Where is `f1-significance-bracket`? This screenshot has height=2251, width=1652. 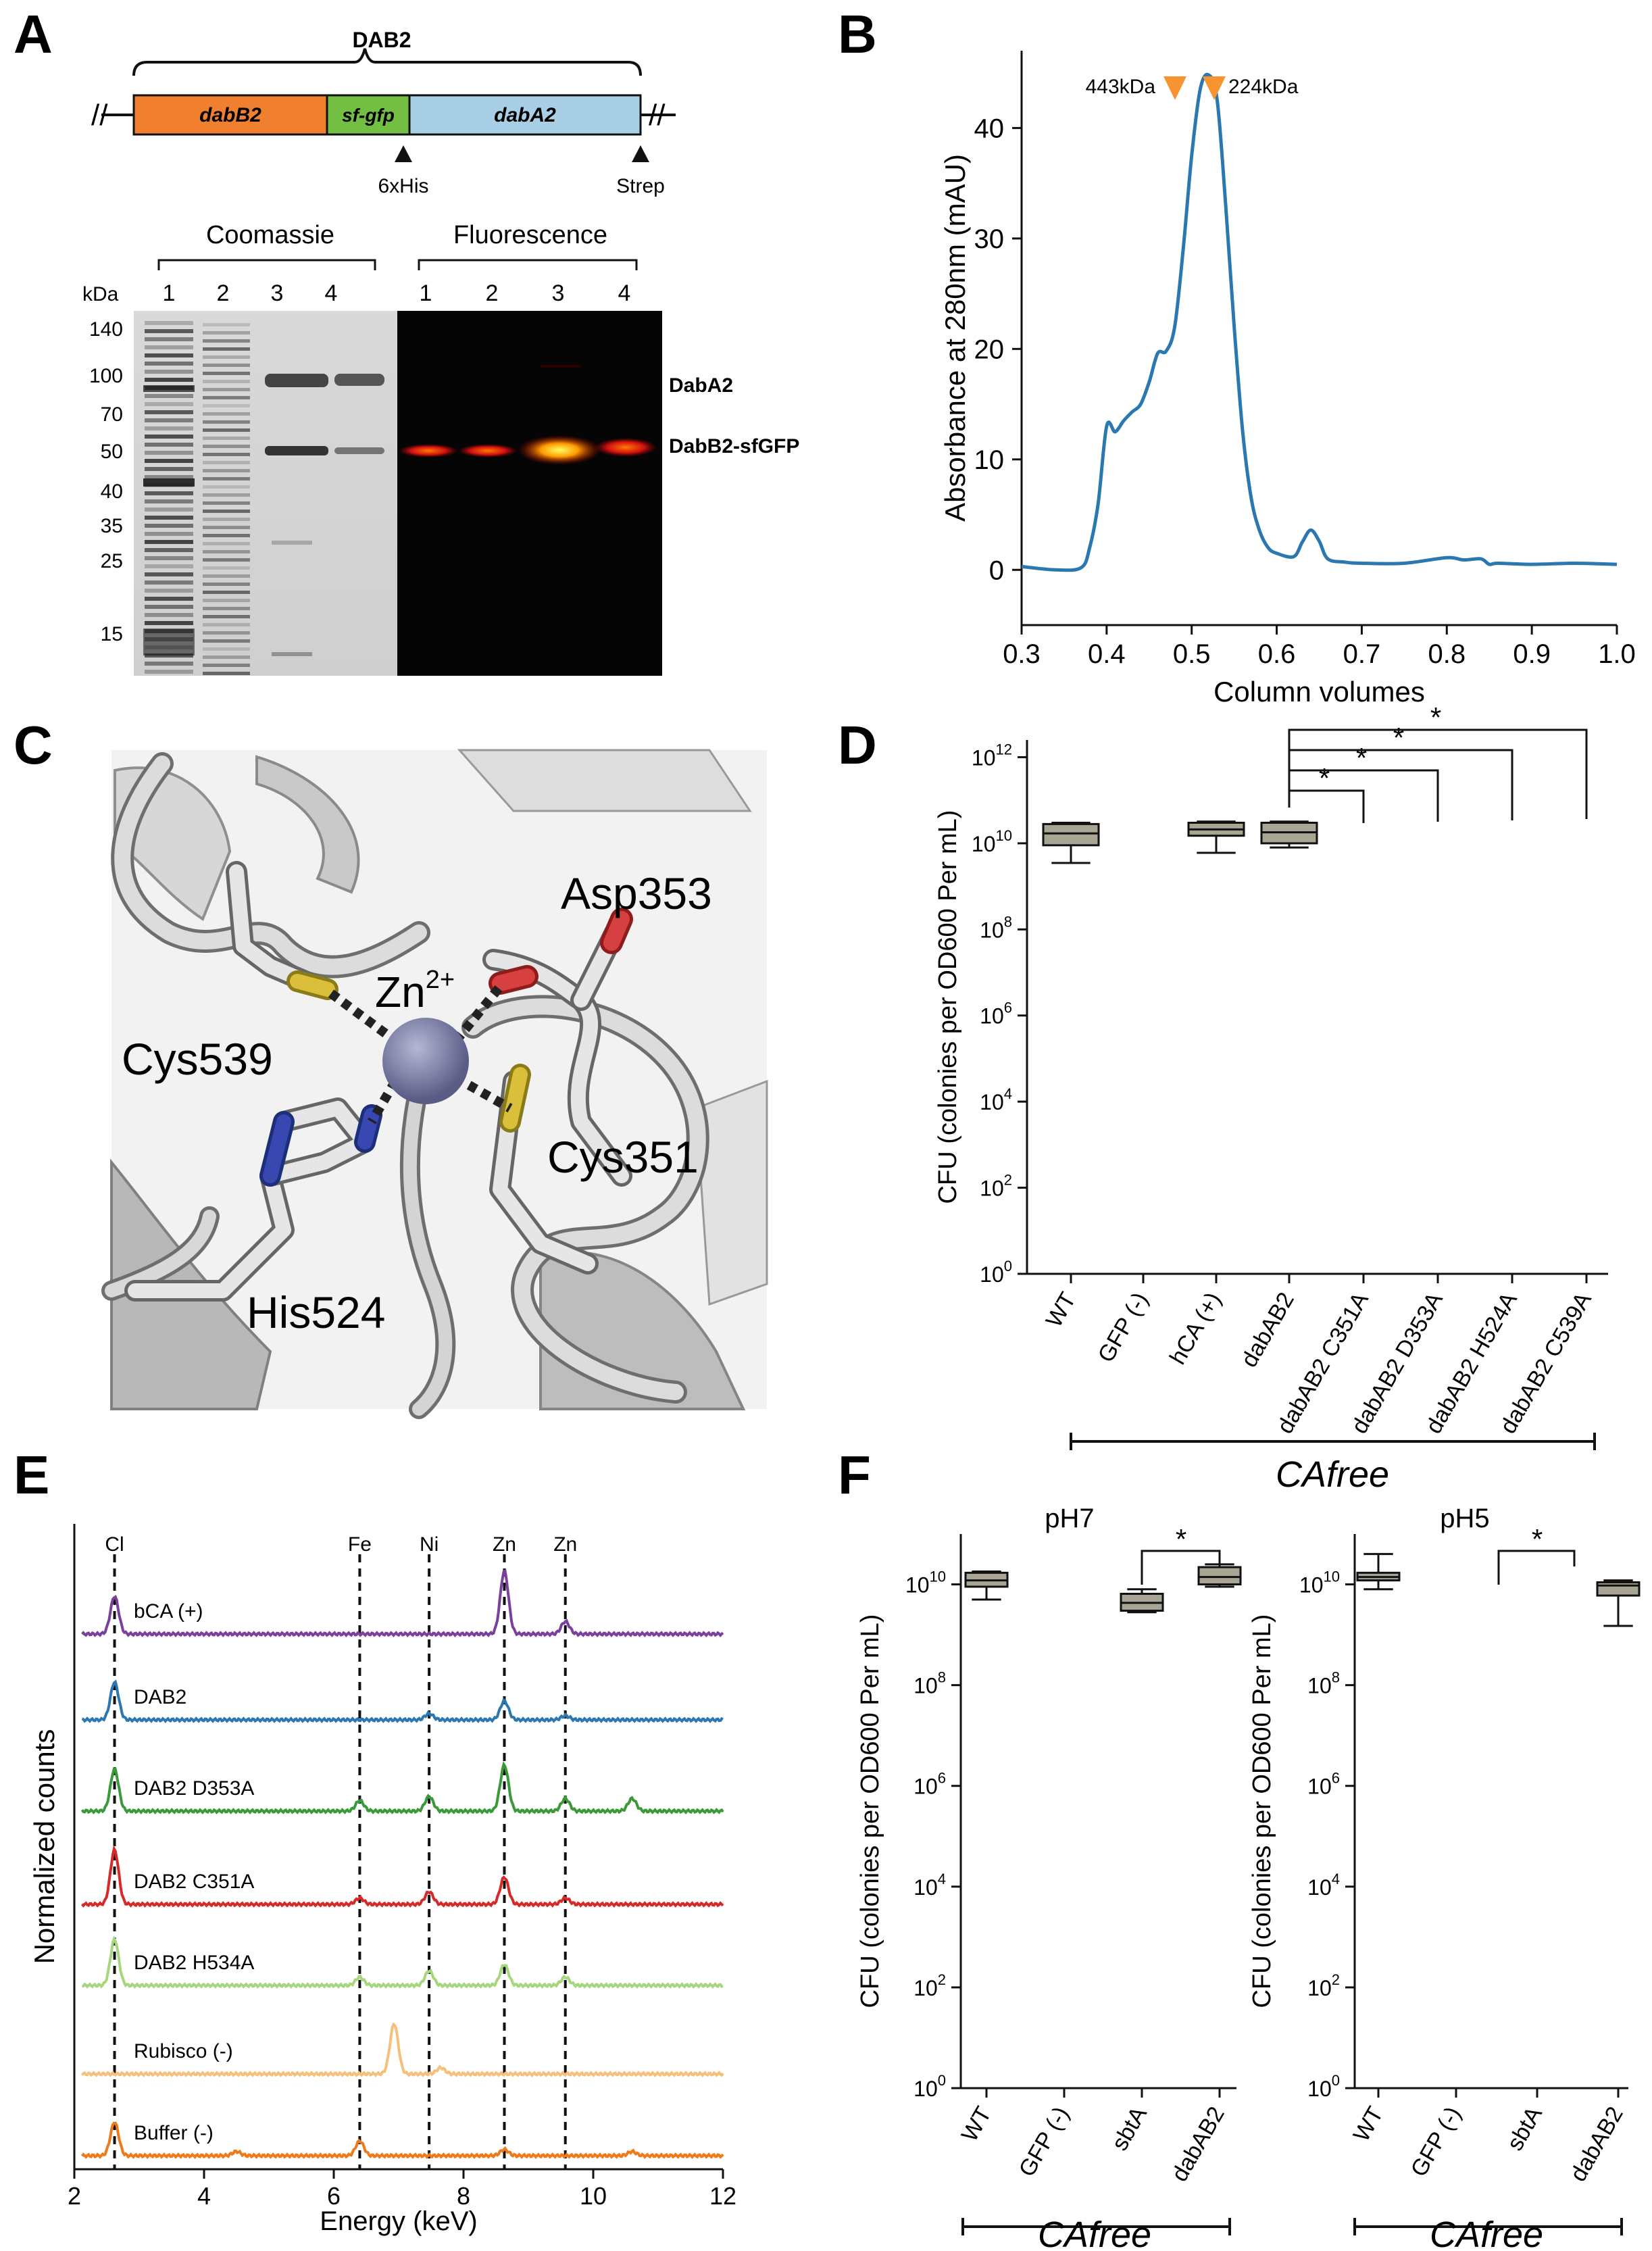 f1-significance-bracket is located at coordinates (1181, 1567).